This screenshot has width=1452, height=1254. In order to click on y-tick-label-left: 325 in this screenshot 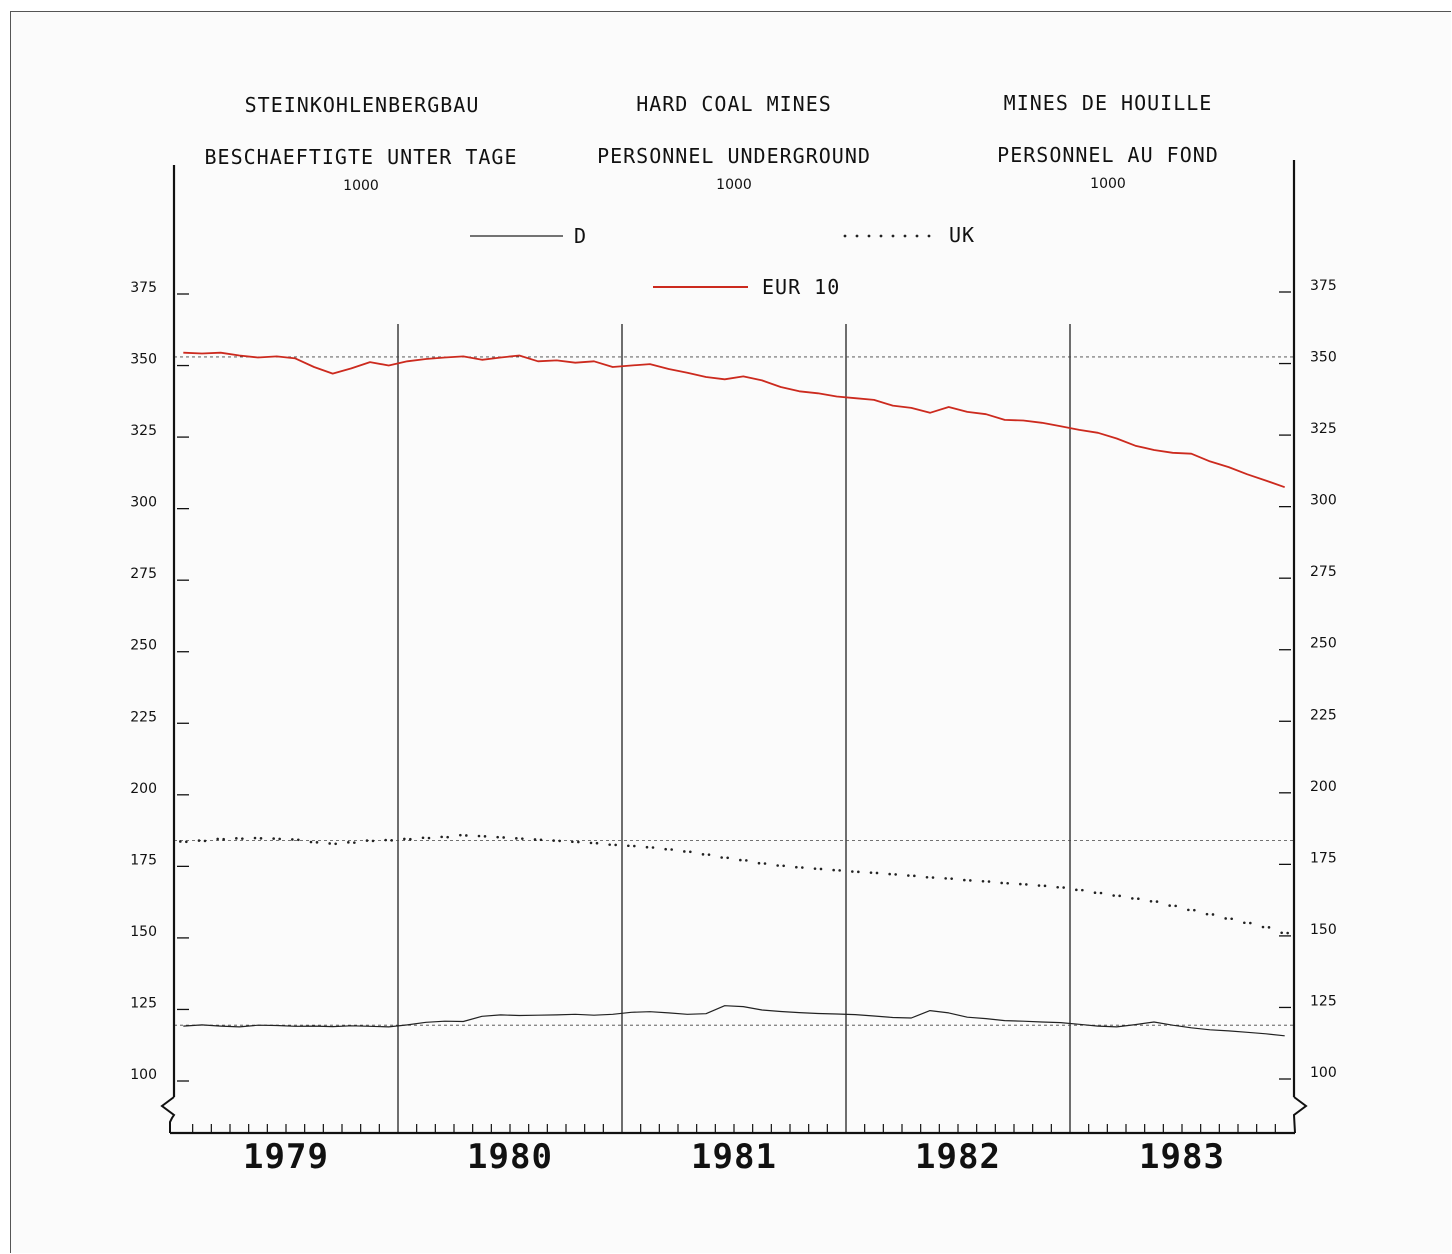, I will do `click(143, 431)`.